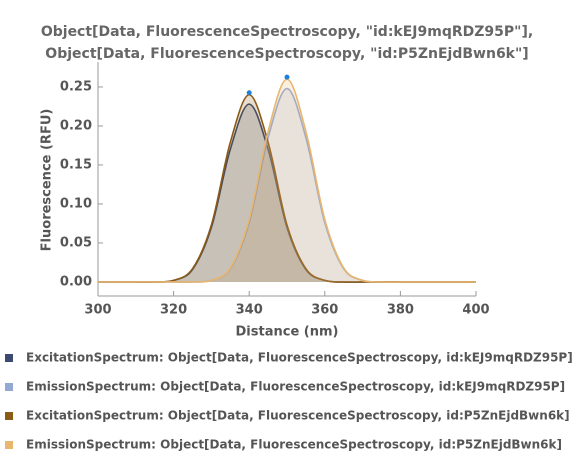 The height and width of the screenshot is (465, 576). I want to click on y-axis-label: Fluorescence (RFU), so click(47, 180).